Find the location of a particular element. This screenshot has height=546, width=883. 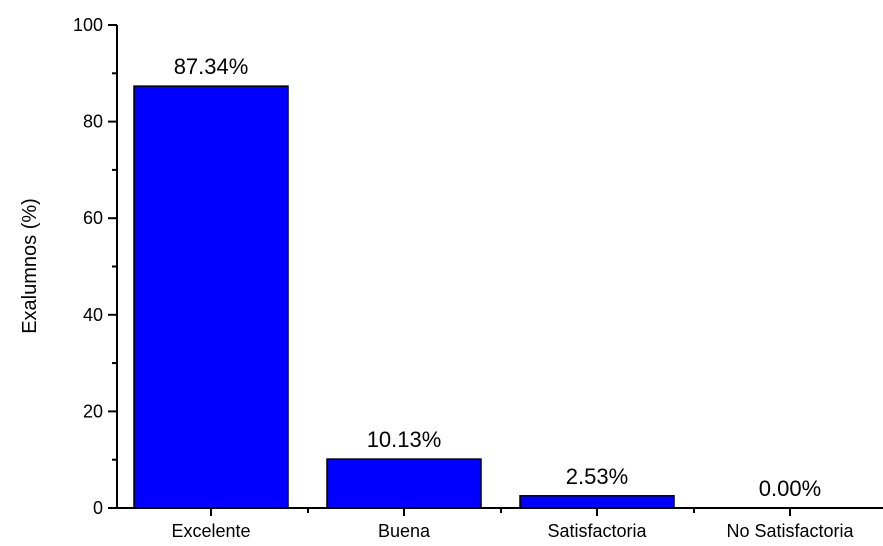

y-tick-label: 20 is located at coordinates (93, 411).